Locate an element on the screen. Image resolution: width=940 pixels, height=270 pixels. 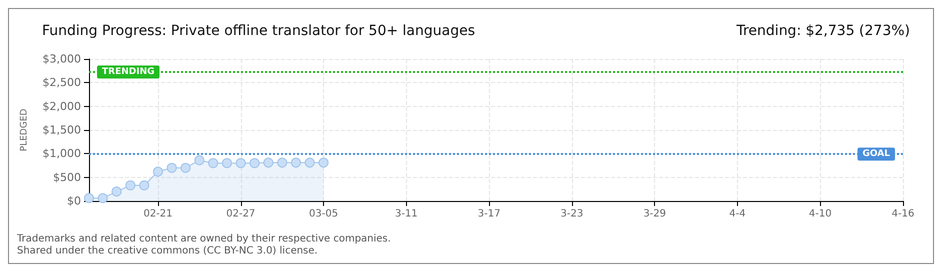
x-tick-label: 3-17 is located at coordinates (489, 214).